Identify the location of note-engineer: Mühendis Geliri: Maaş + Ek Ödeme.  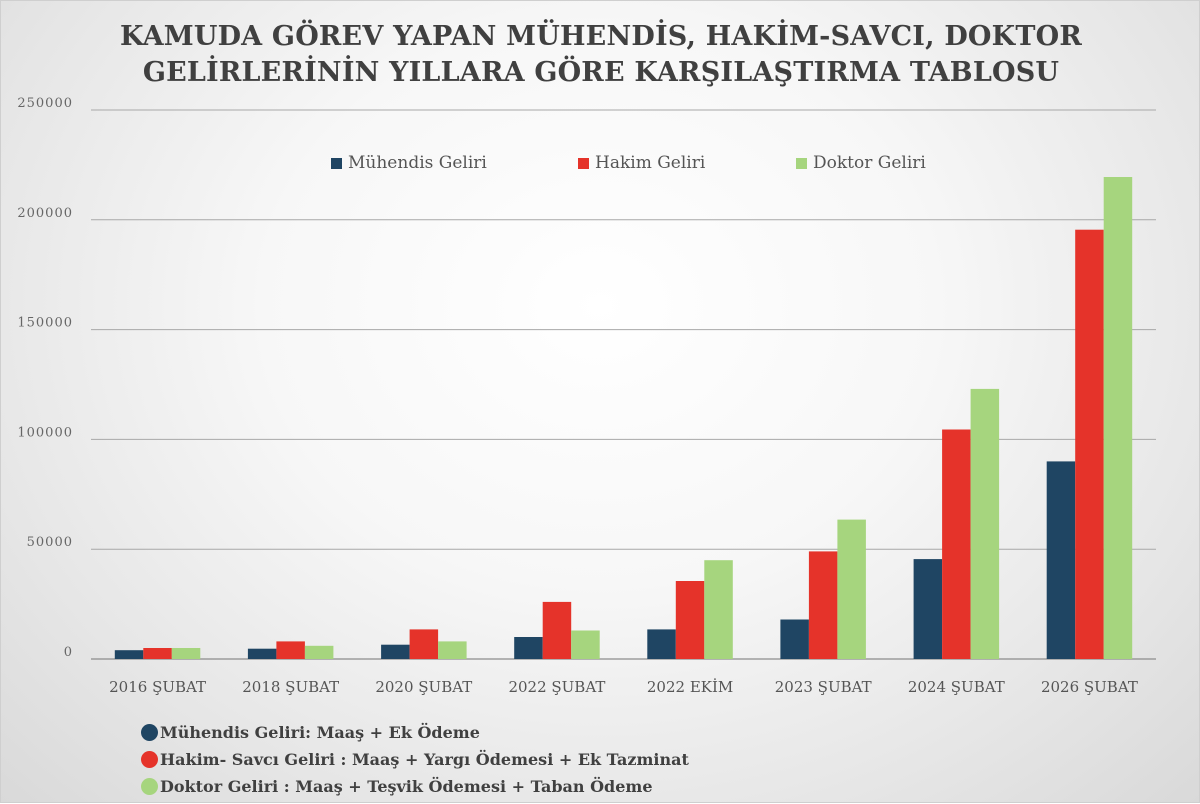
(415, 732).